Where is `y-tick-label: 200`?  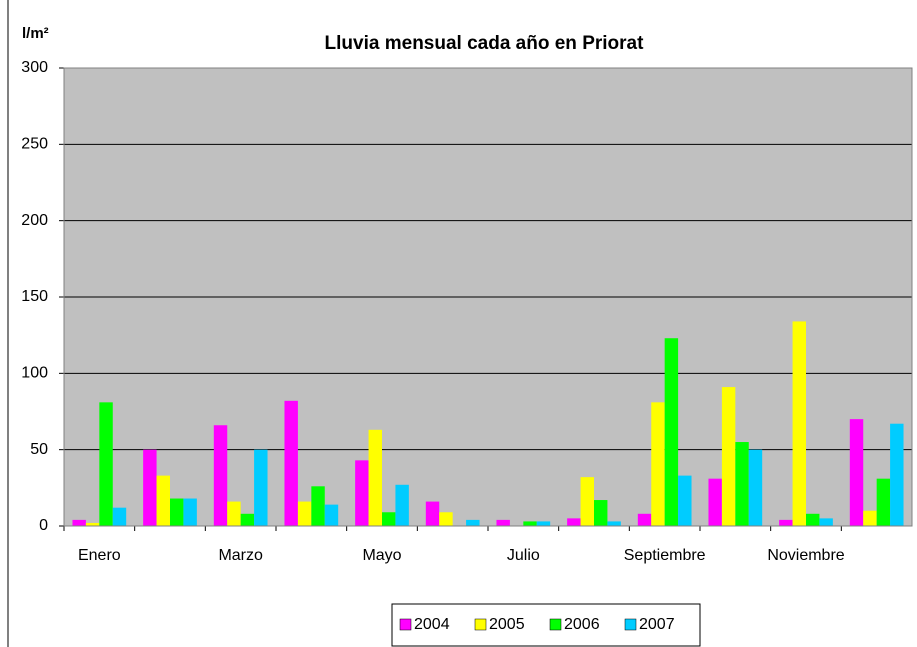
y-tick-label: 200 is located at coordinates (34, 220).